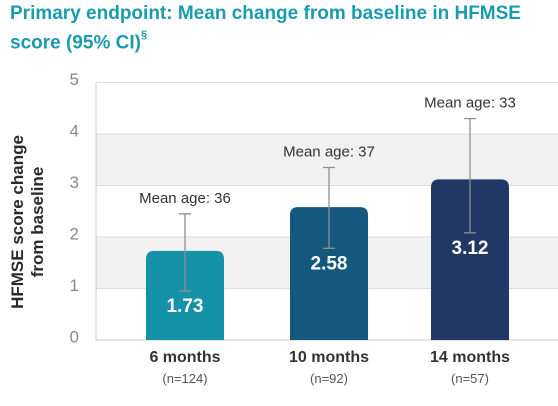  I want to click on y-tick-label: 2, so click(74, 233).